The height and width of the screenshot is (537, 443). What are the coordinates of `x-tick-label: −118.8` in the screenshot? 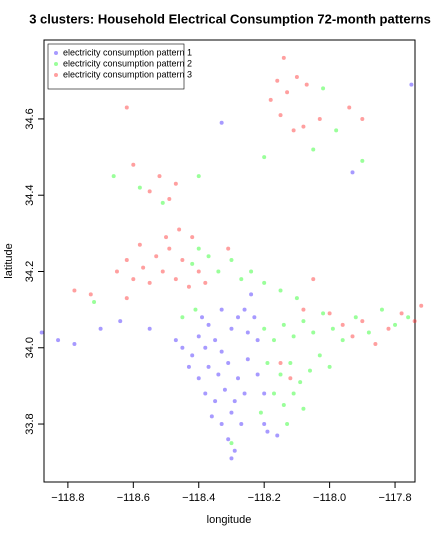 It's located at (67, 498).